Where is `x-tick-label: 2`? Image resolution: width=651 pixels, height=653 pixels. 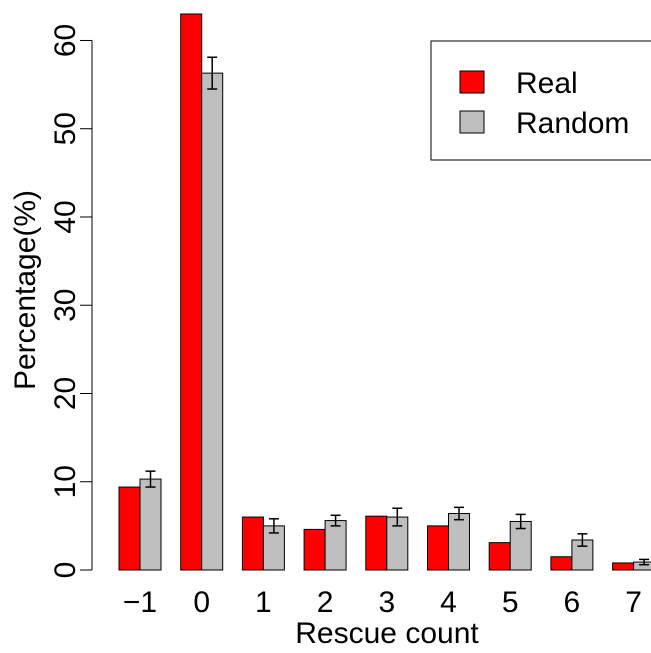 x-tick-label: 2 is located at coordinates (325, 602).